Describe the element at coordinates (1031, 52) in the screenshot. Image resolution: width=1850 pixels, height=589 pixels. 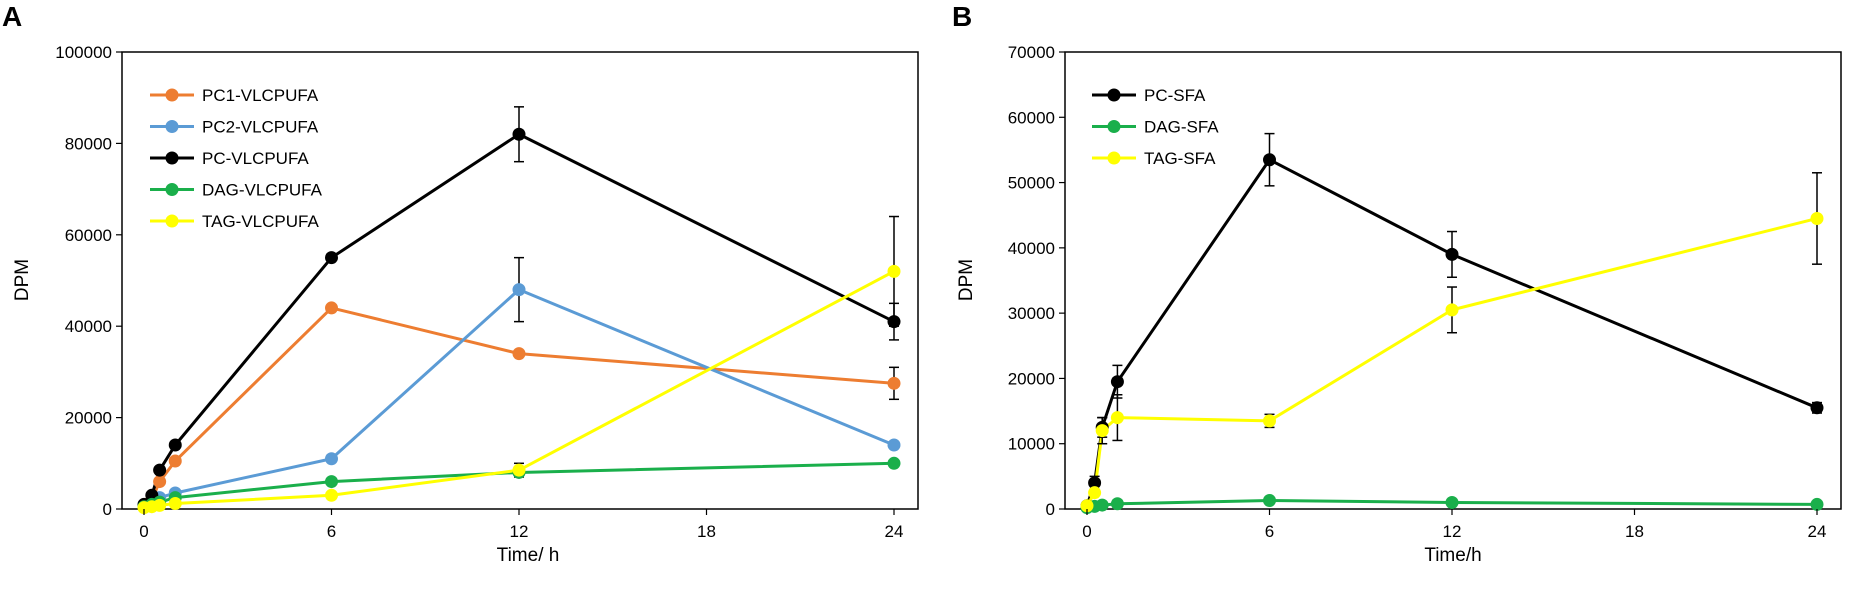
I see `y-tick-label: 70000` at that location.